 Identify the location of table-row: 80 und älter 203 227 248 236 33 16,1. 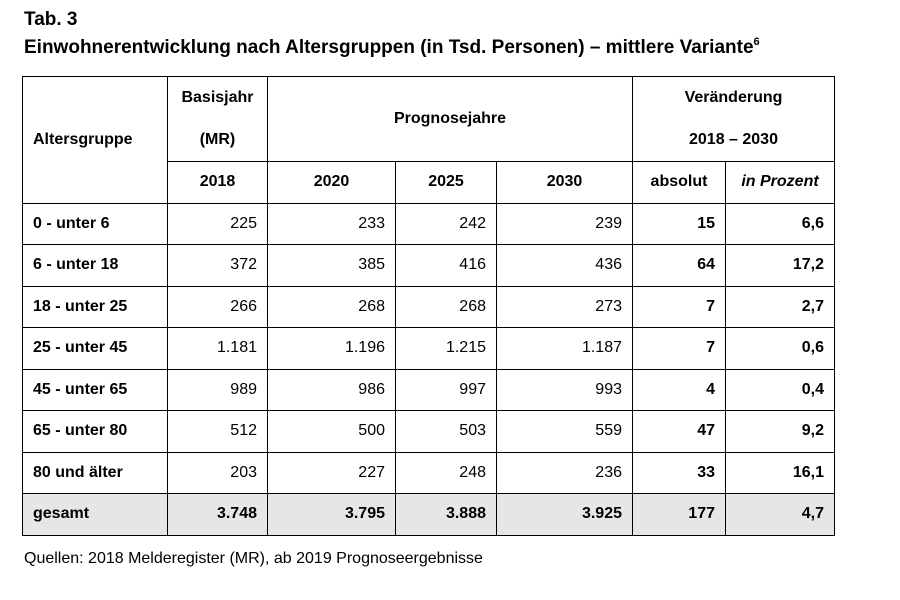
(428, 472).